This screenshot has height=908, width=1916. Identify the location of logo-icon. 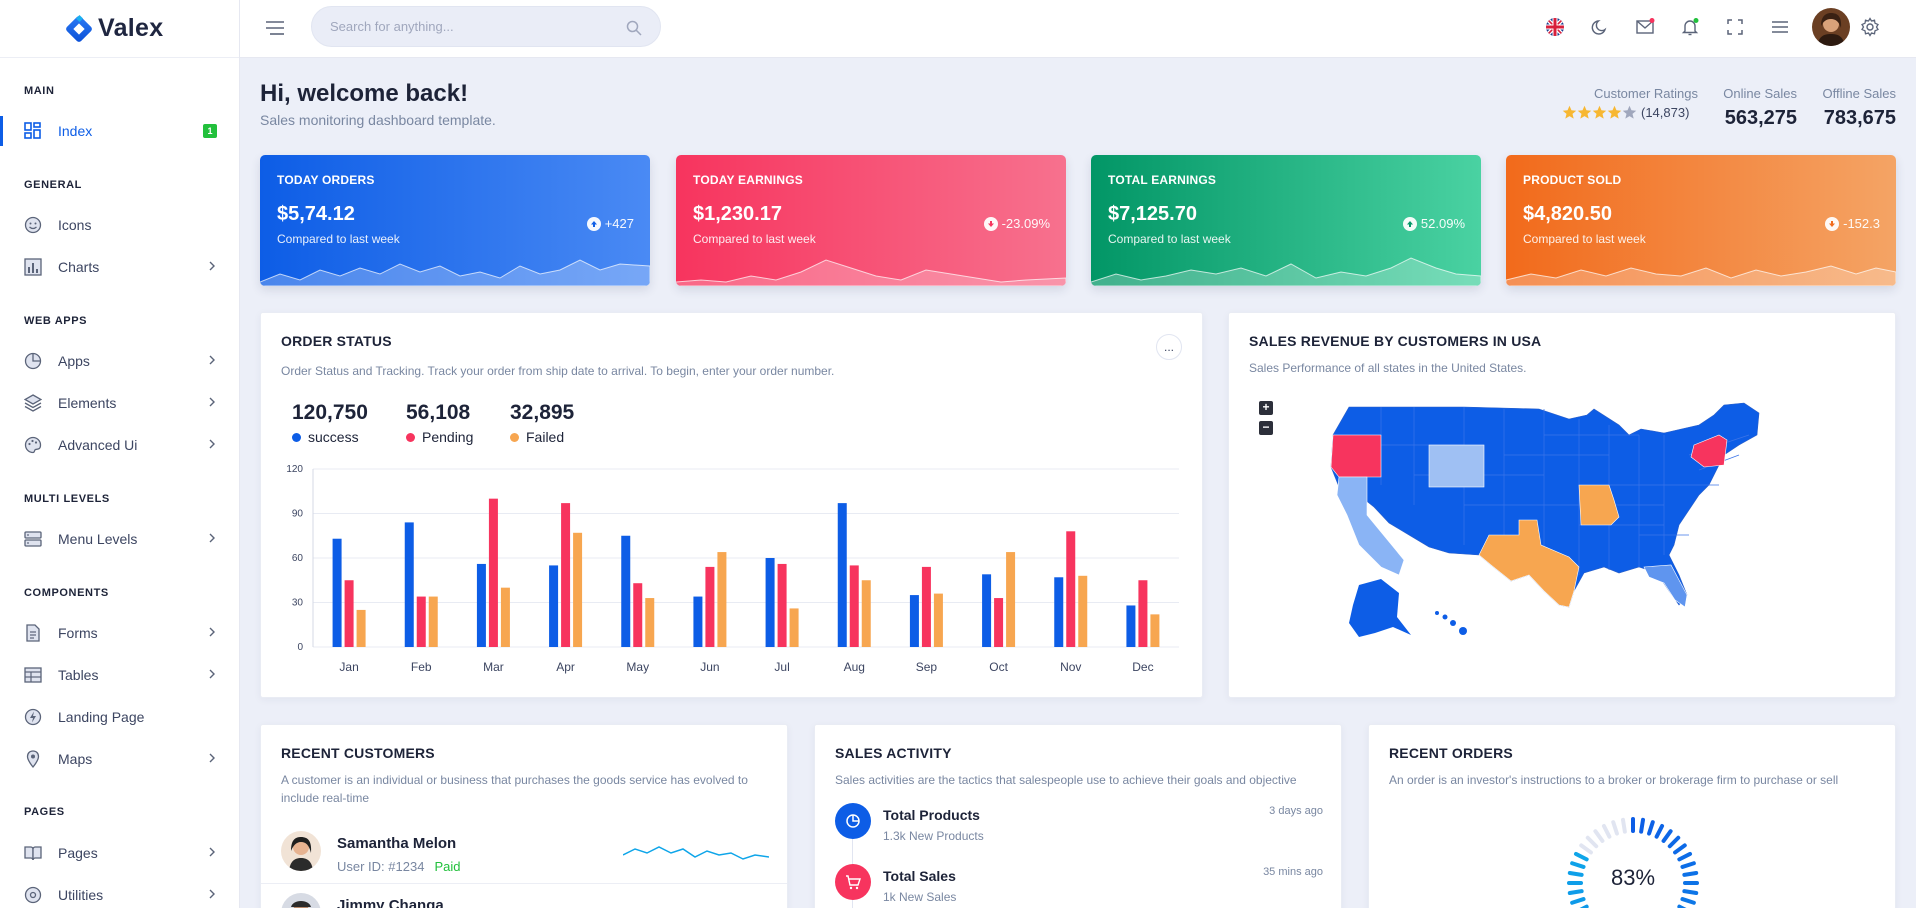
(79, 28).